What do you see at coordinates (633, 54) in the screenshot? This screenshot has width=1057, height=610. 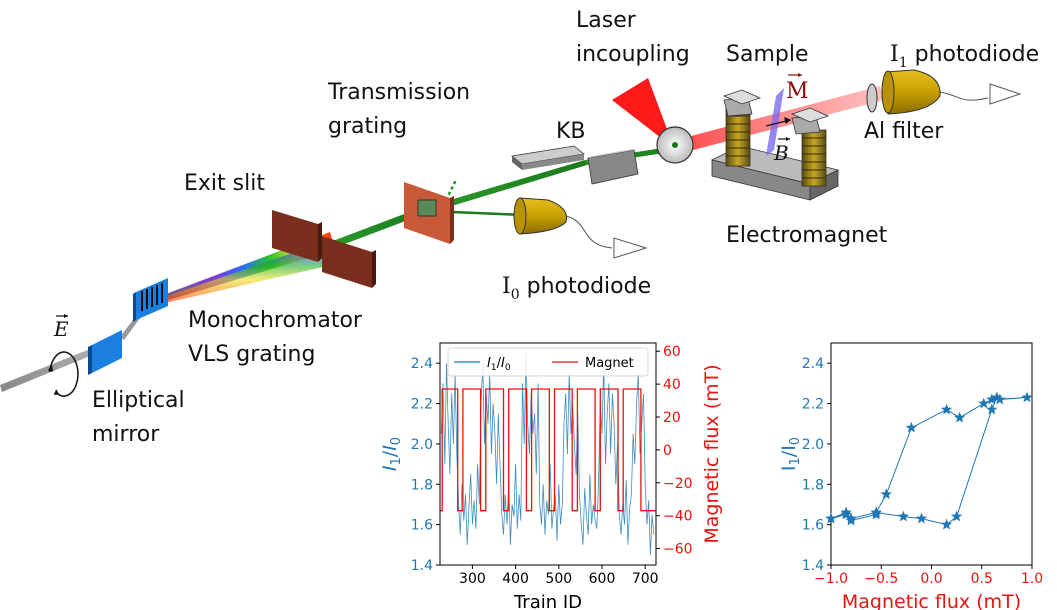 I see `incoupling-label: incoupling` at bounding box center [633, 54].